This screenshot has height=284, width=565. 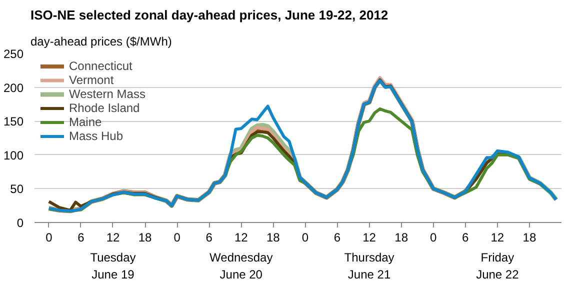 What do you see at coordinates (85, 122) in the screenshot?
I see `legend-label: Maine` at bounding box center [85, 122].